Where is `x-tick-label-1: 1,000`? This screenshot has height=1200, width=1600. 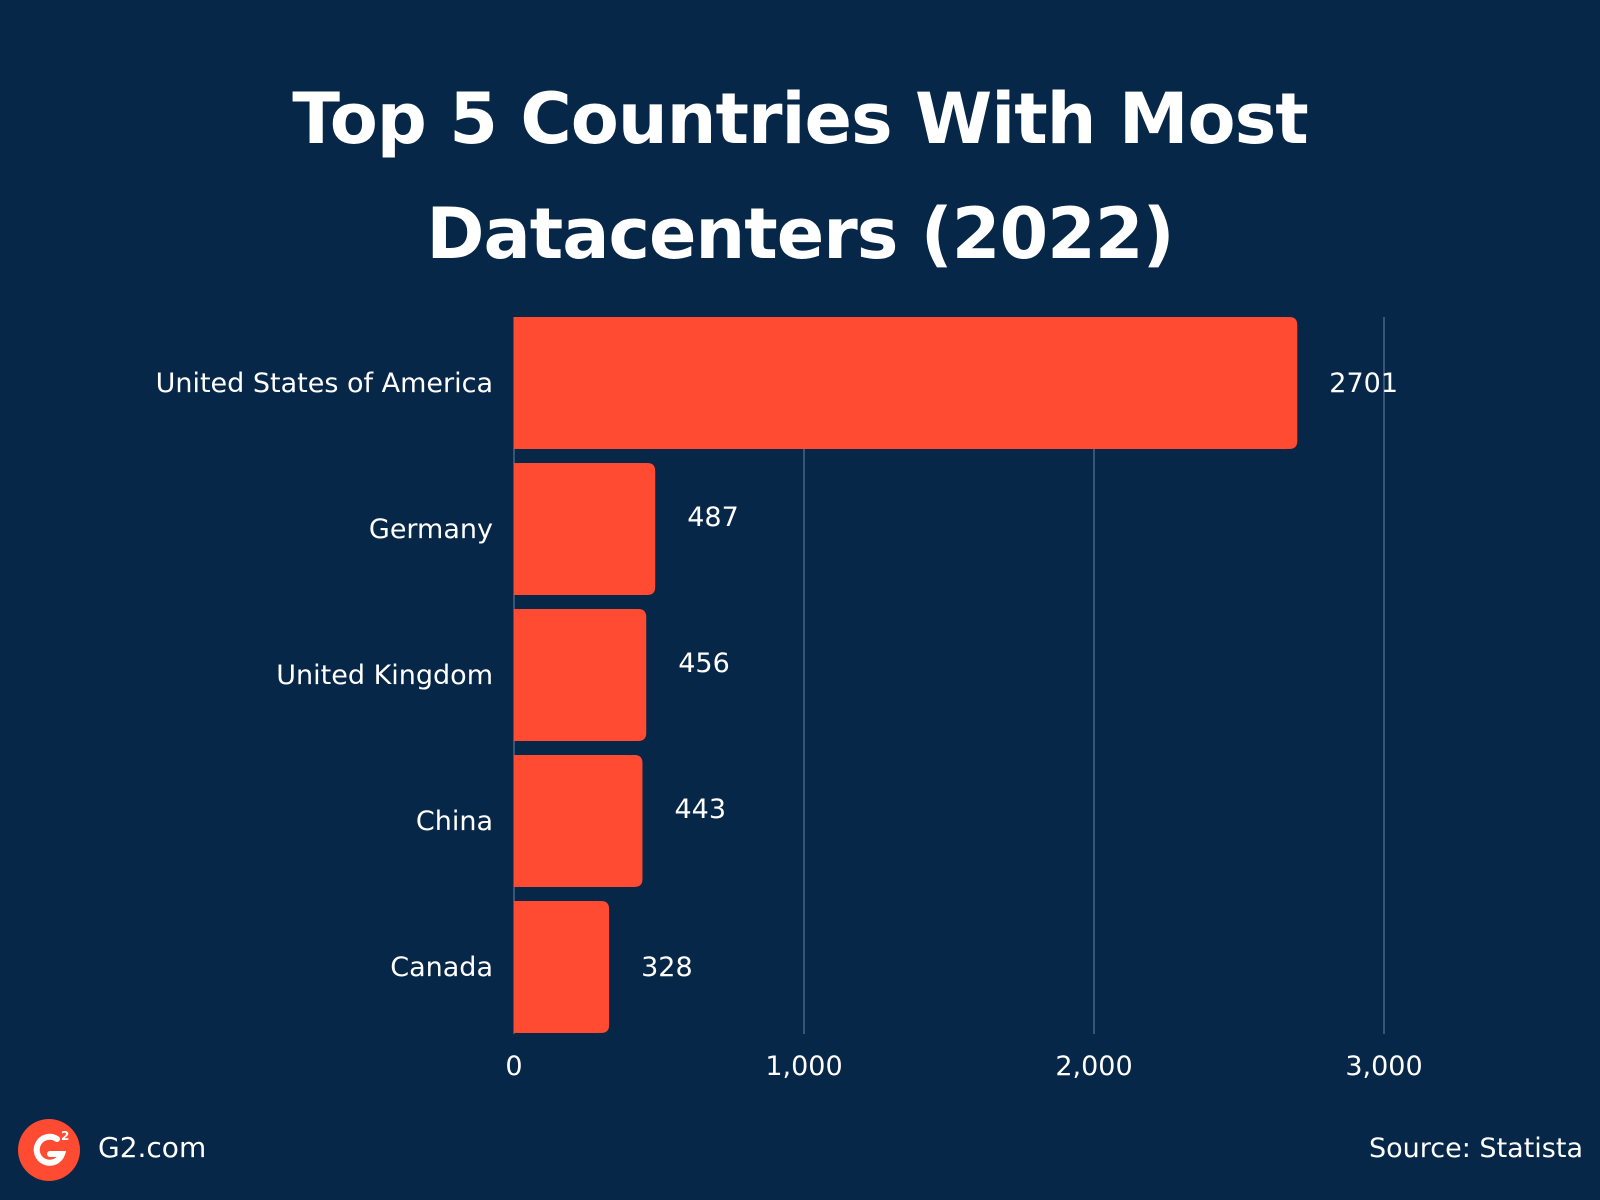 x-tick-label-1: 1,000 is located at coordinates (803, 1066).